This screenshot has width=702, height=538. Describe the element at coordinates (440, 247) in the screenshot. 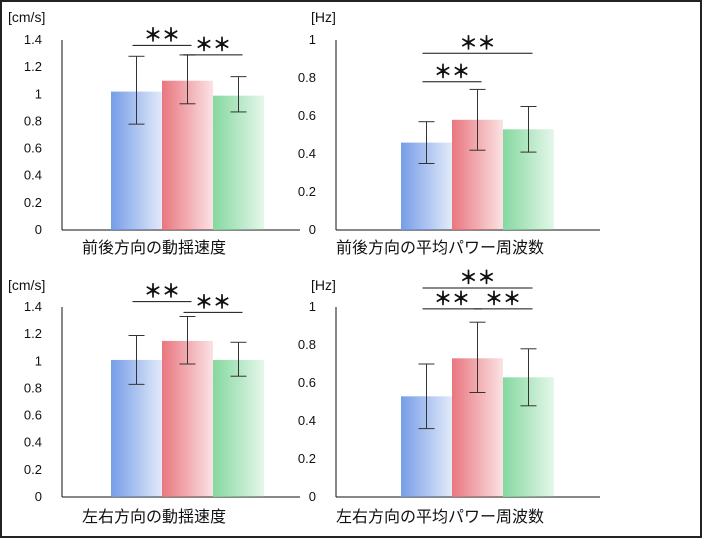

I see `x-axis-label: 前後方向の平均パワー周波数` at that location.